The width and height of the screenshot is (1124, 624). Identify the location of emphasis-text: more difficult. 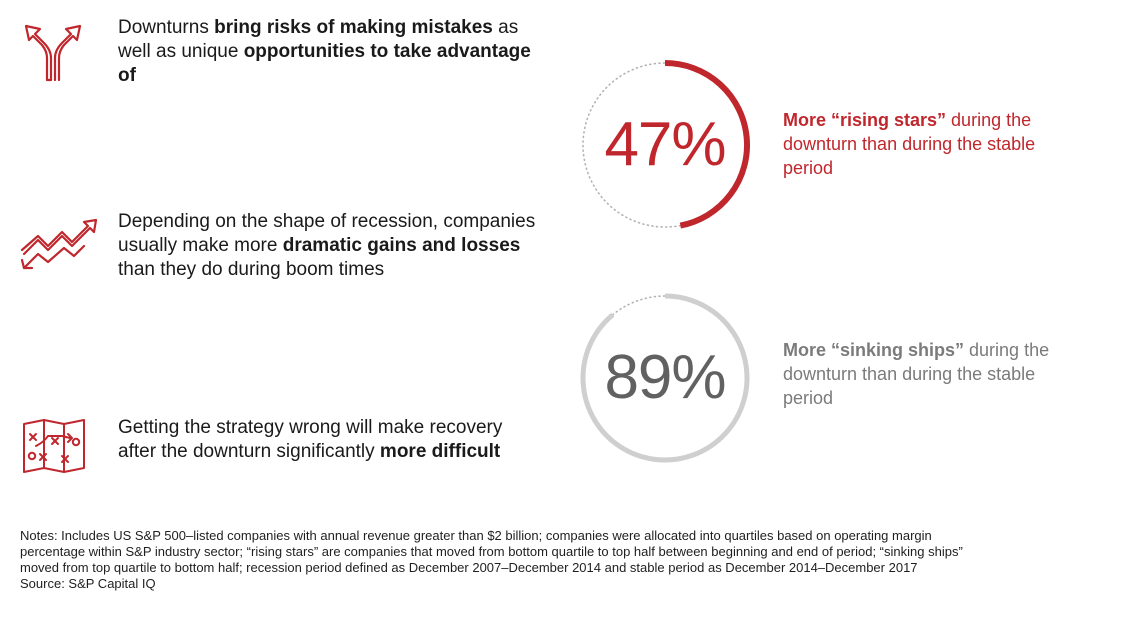
(440, 451).